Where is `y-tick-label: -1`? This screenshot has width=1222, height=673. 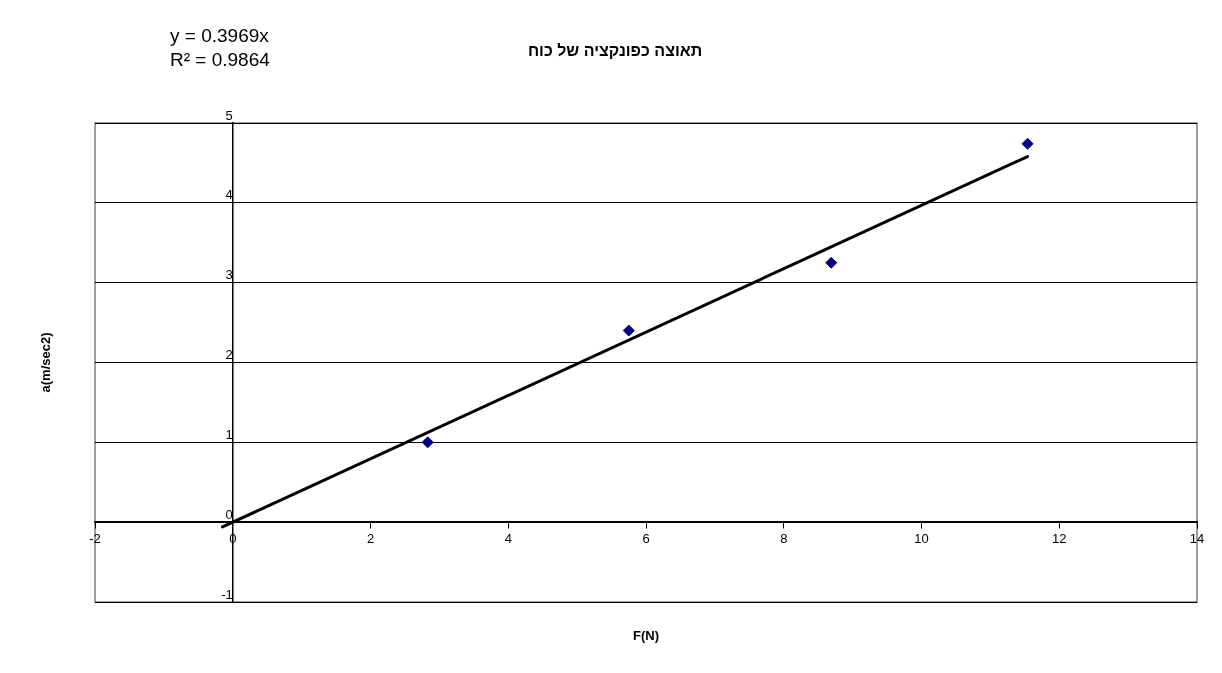
y-tick-label: -1 is located at coordinates (227, 594).